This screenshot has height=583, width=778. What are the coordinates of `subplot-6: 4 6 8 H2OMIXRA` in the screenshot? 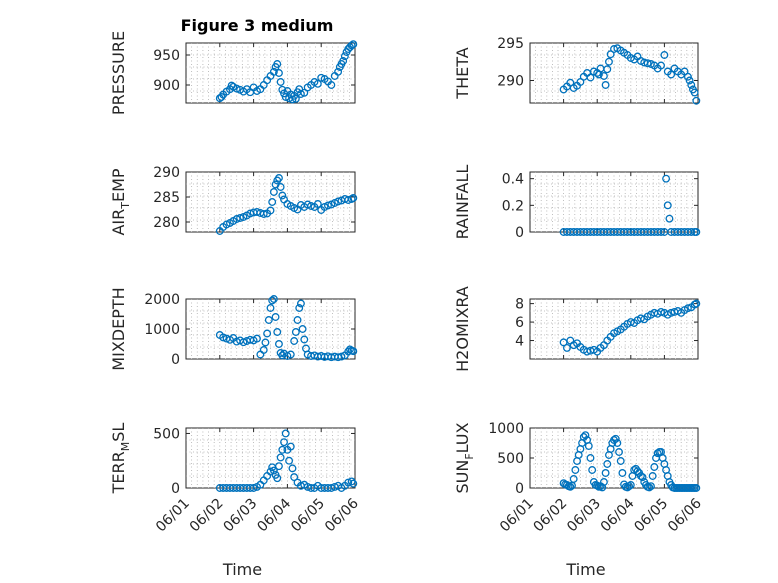 It's located at (577, 329).